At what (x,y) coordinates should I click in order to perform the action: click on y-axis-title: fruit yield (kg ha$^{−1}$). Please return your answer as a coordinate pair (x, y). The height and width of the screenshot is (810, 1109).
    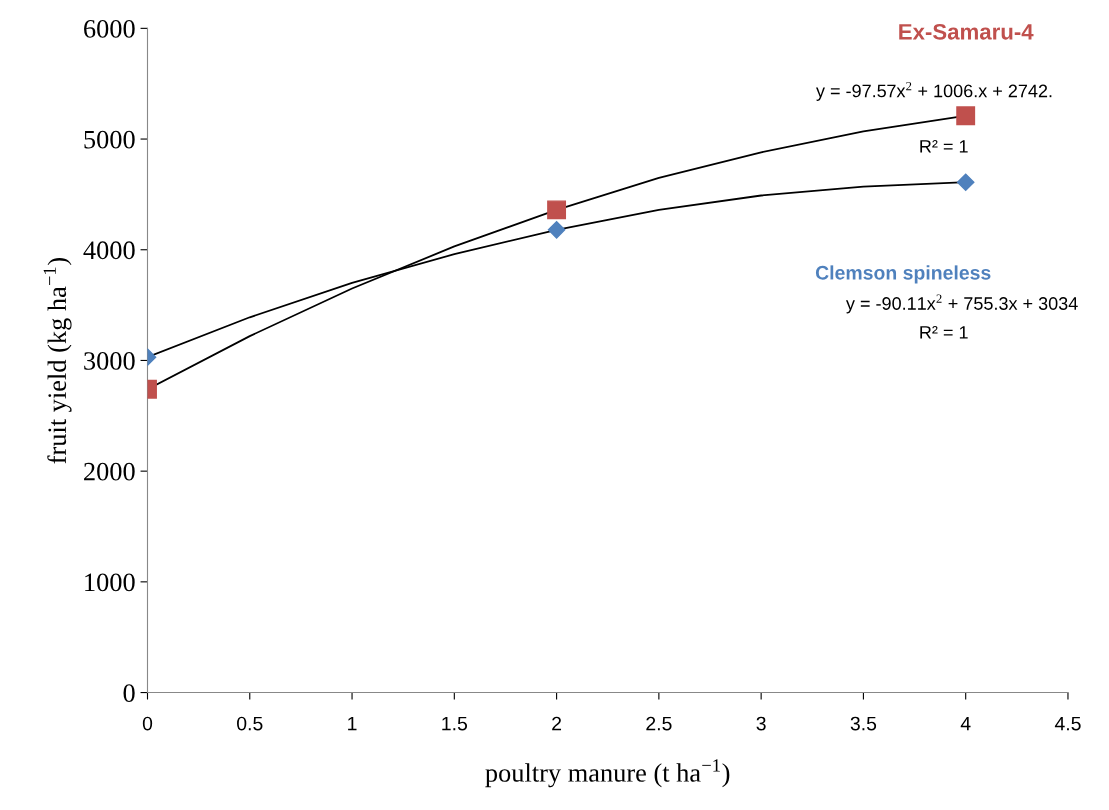
    Looking at the image, I should click on (57, 360).